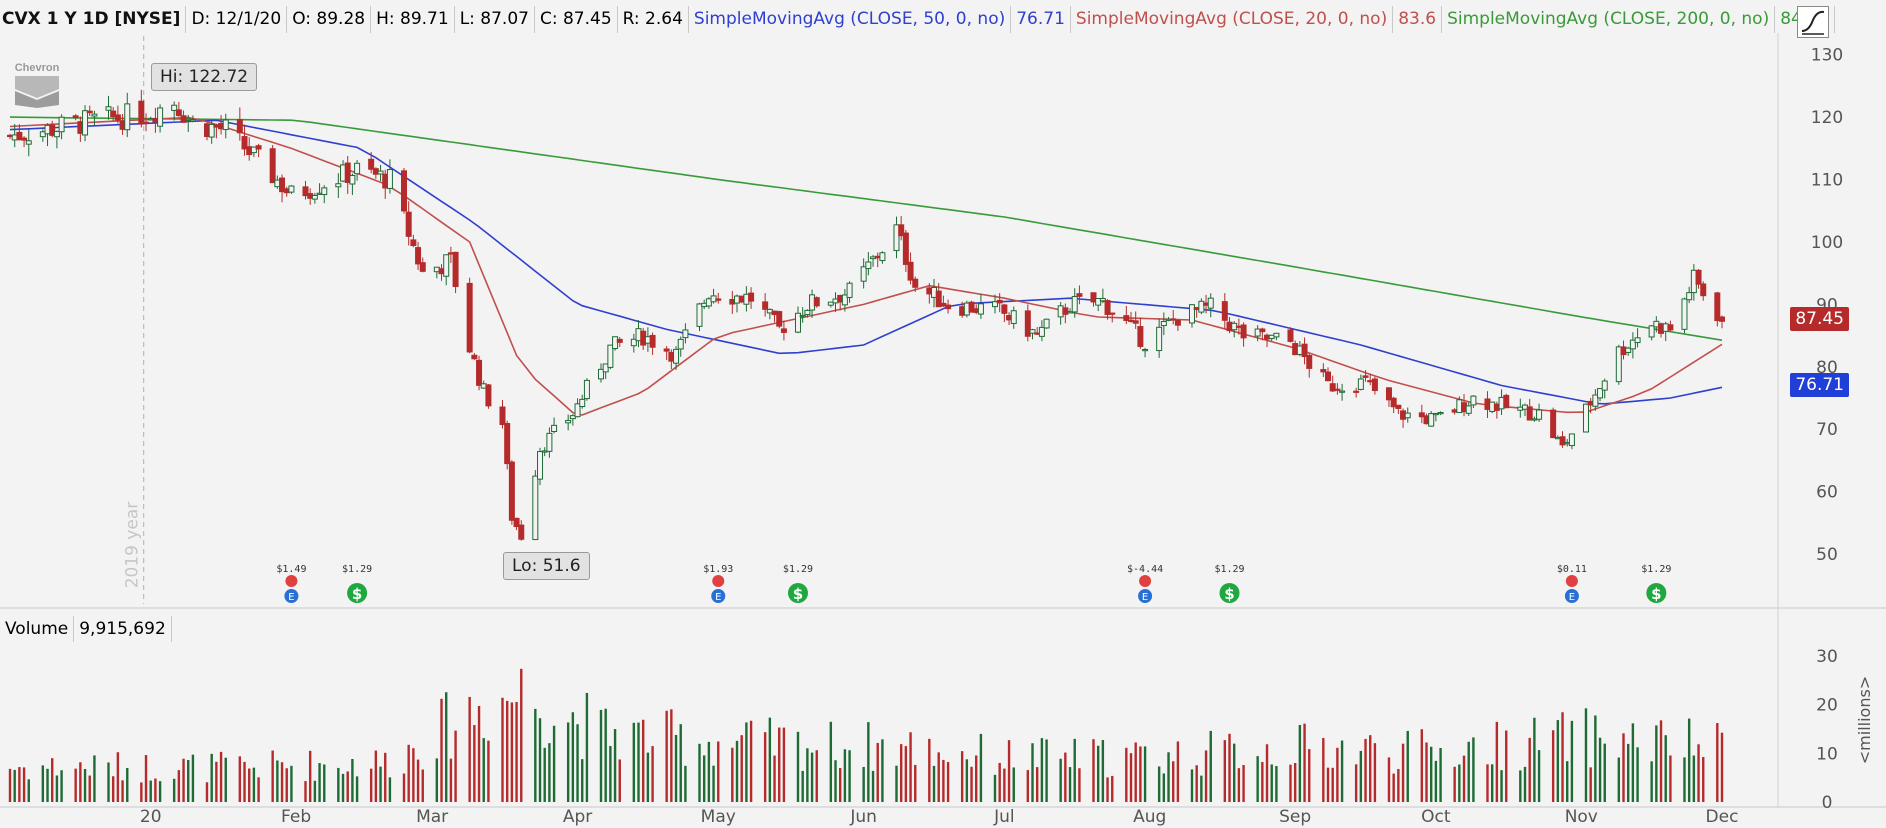  I want to click on dividend-symbol: $, so click(1656, 594).